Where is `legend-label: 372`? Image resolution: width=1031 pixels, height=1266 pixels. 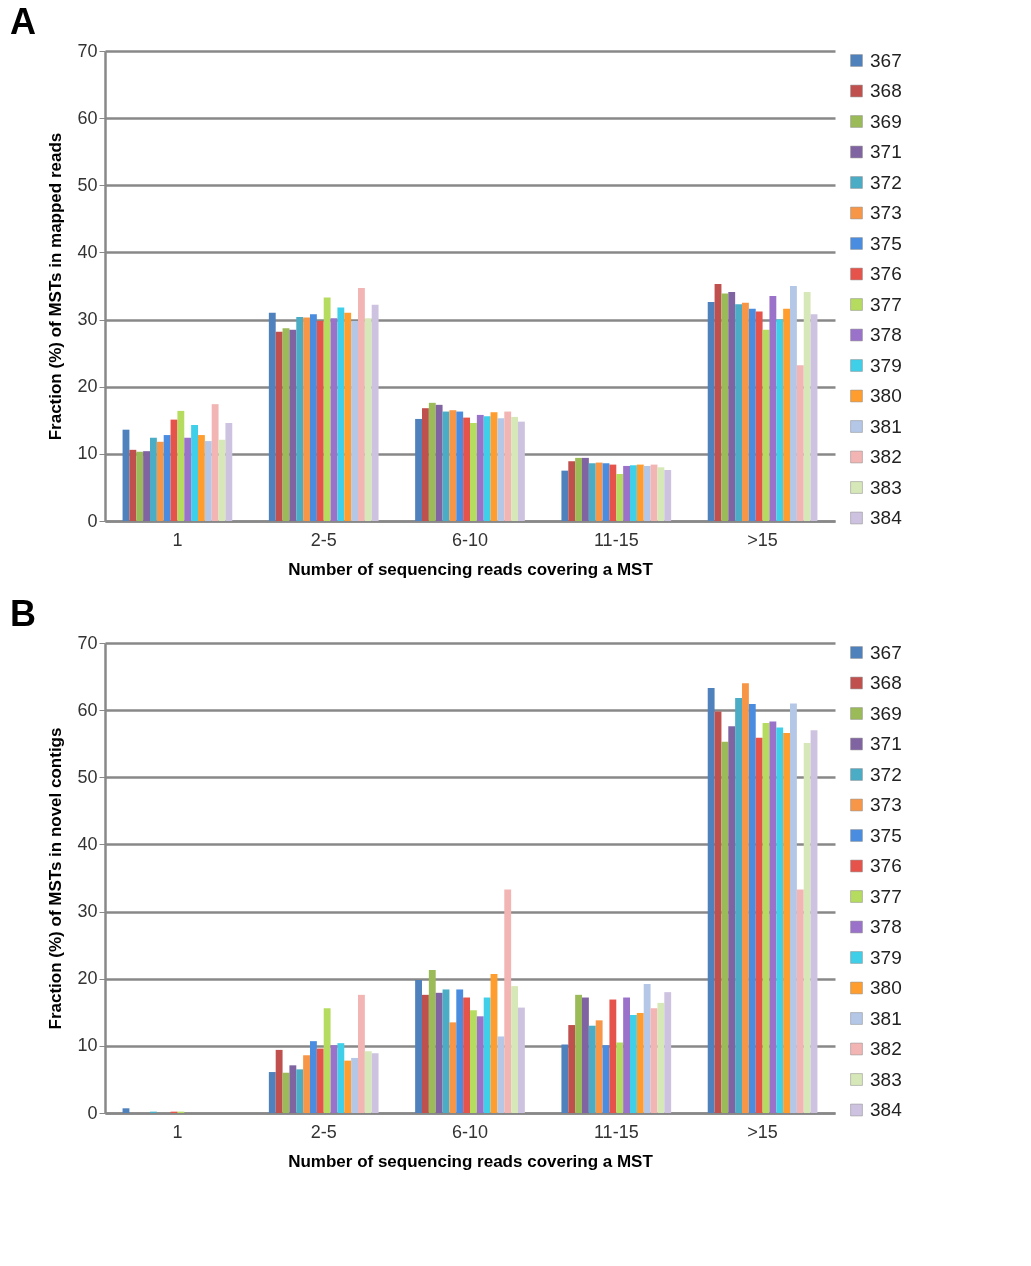
legend-label: 372 is located at coordinates (886, 182).